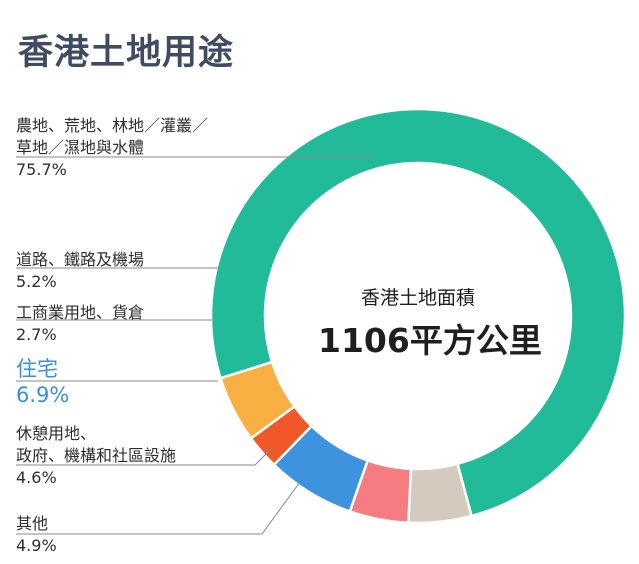 The image size is (639, 564). Describe the element at coordinates (32, 523) in the screenshot. I see `label-other-line-1: 其他` at that location.